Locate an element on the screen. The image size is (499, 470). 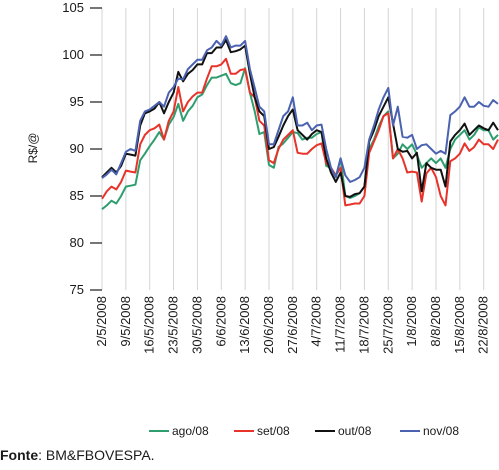
x-tick-label: 11/7/2008 is located at coordinates (340, 324).